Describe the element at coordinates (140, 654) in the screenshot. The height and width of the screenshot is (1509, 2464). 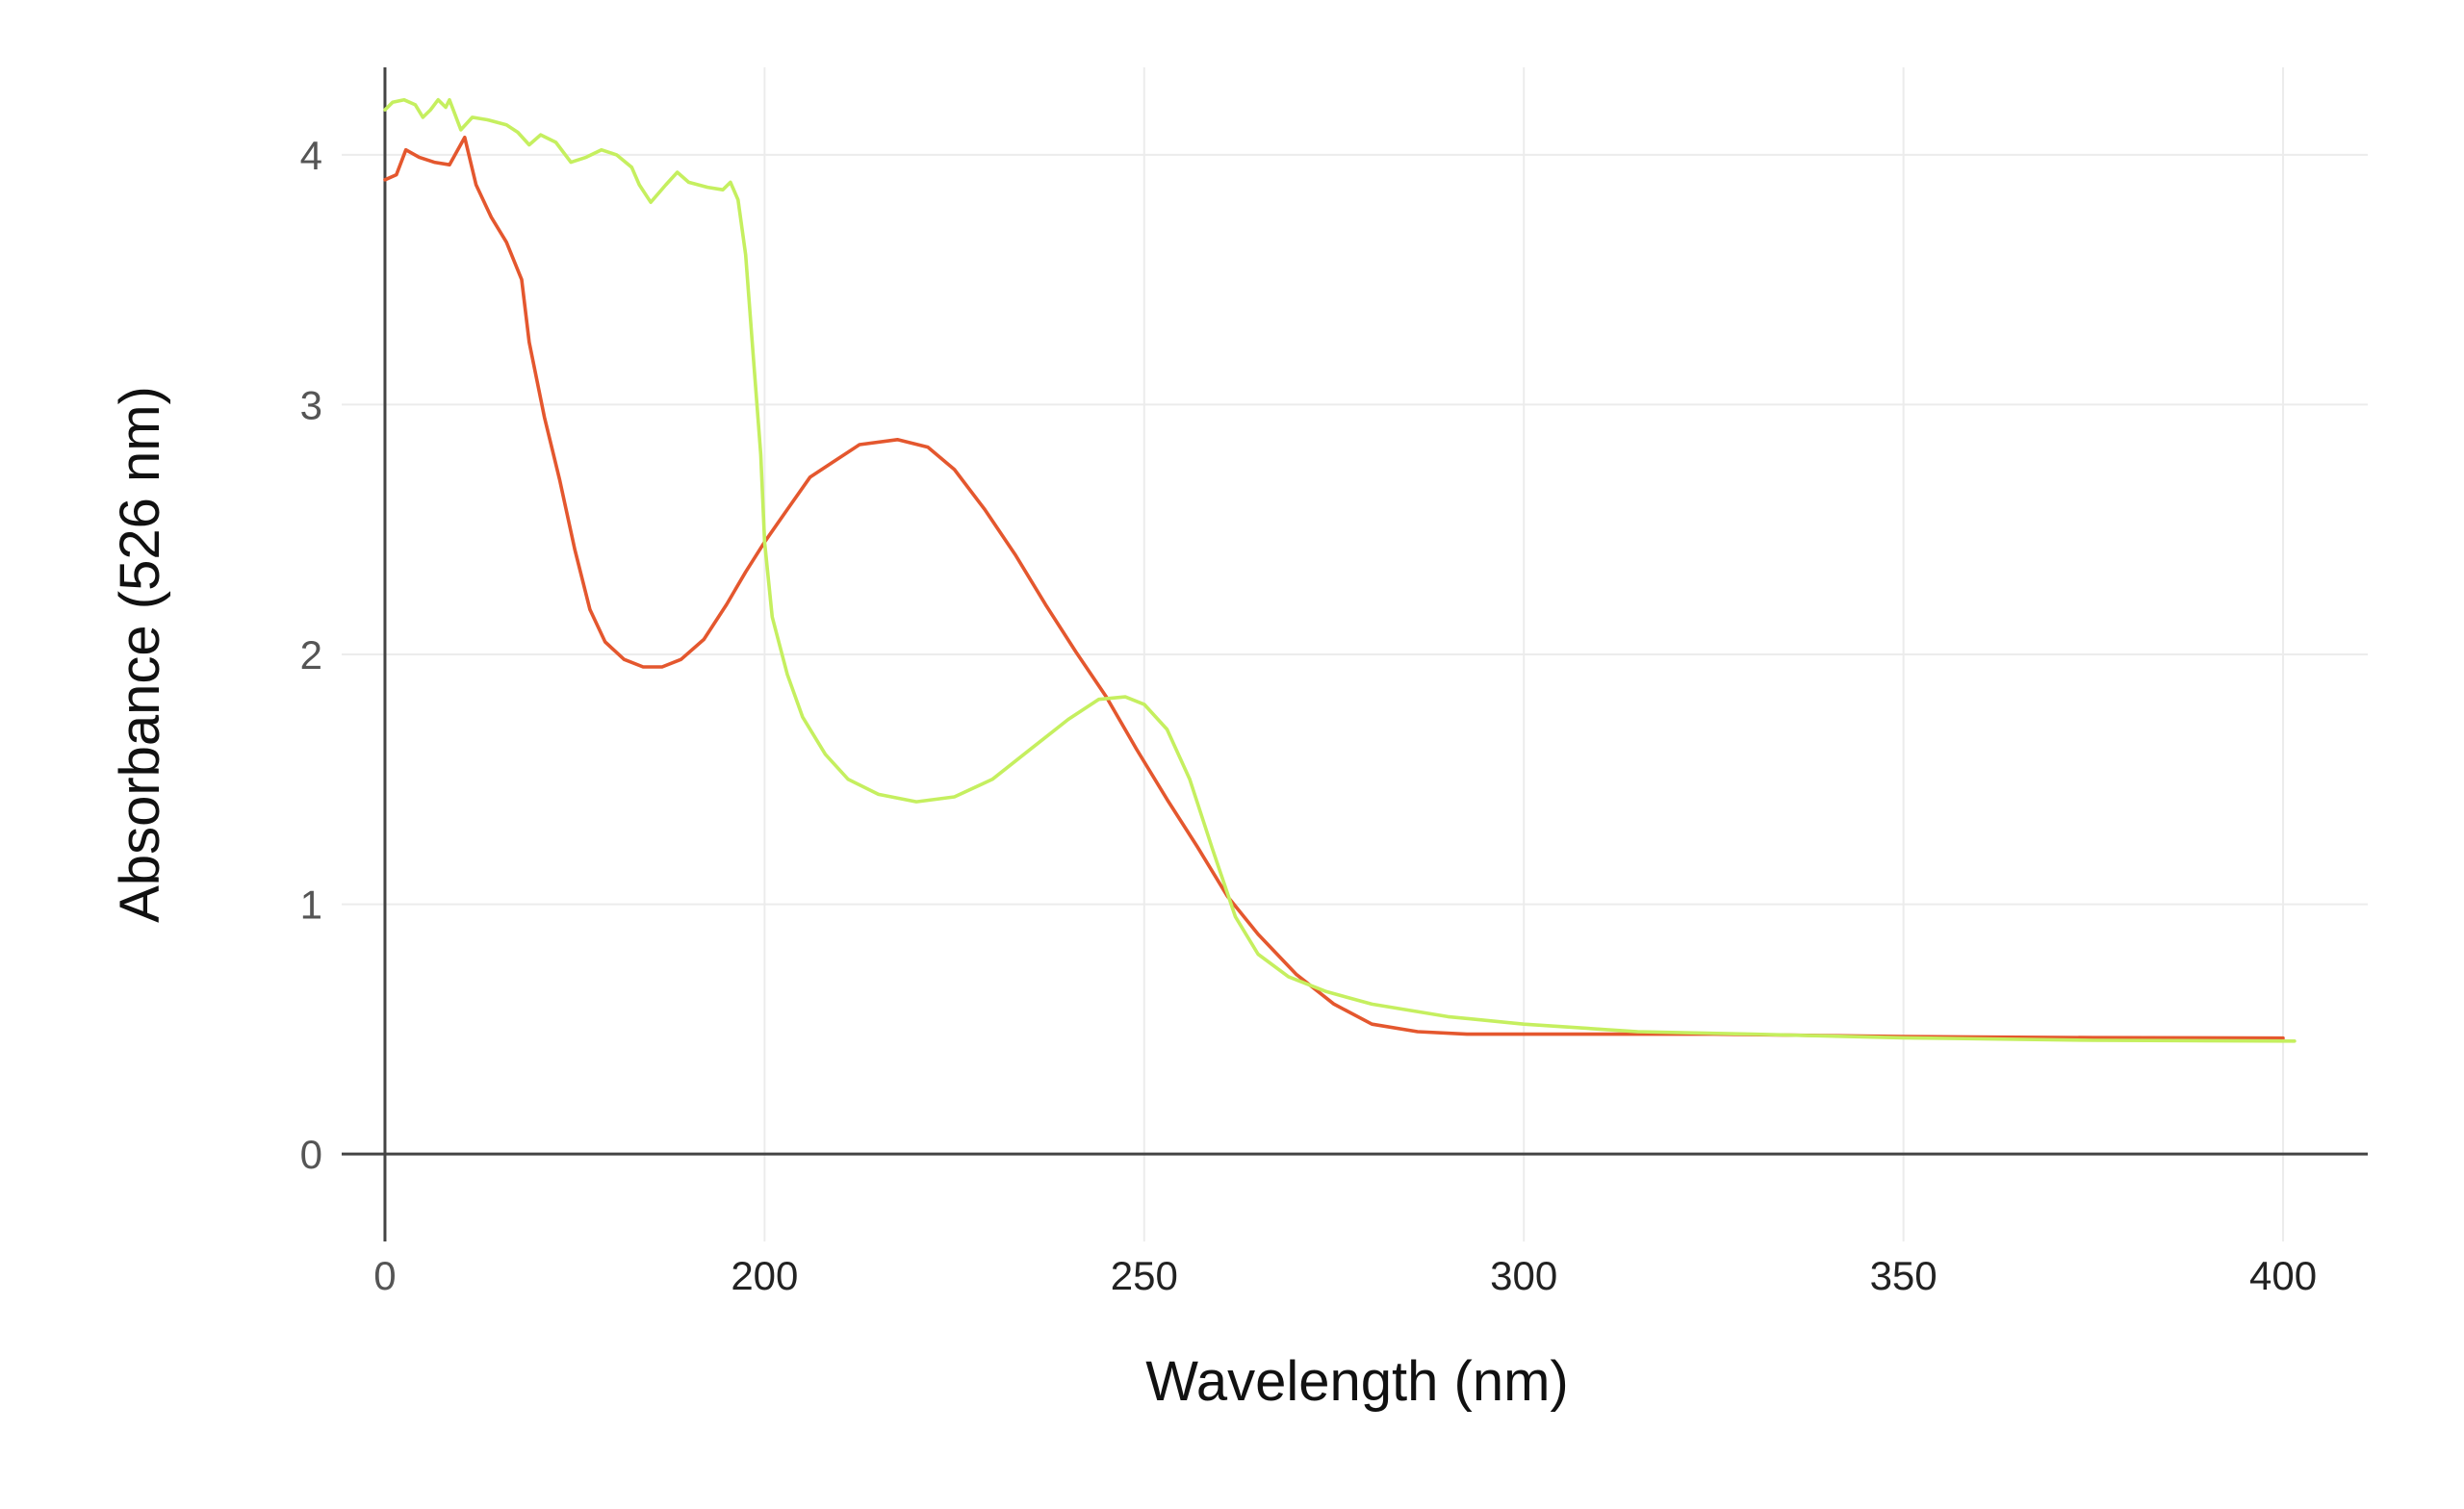
I see `y-axis-title: Absorbance (526 nm)` at that location.